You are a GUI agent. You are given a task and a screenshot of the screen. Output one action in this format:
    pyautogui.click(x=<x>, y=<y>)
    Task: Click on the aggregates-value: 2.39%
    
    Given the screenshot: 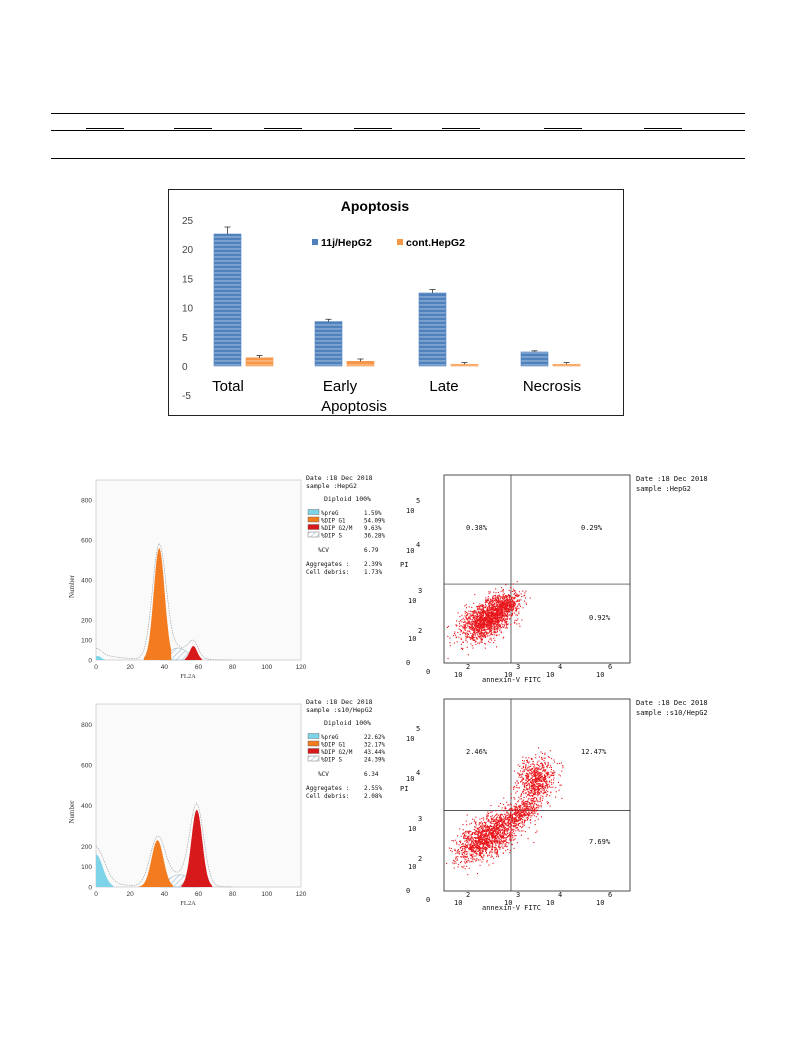 What is the action you would take?
    pyautogui.click(x=373, y=564)
    